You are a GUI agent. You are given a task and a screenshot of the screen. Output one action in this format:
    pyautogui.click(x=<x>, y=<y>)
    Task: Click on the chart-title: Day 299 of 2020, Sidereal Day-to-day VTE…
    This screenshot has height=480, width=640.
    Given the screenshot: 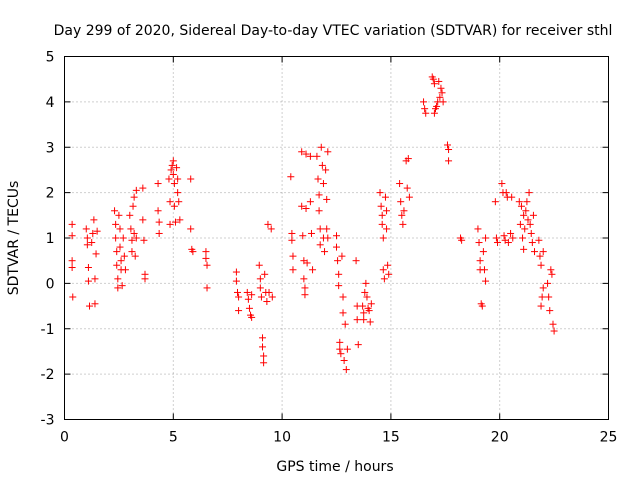 What is the action you would take?
    pyautogui.click(x=333, y=31)
    